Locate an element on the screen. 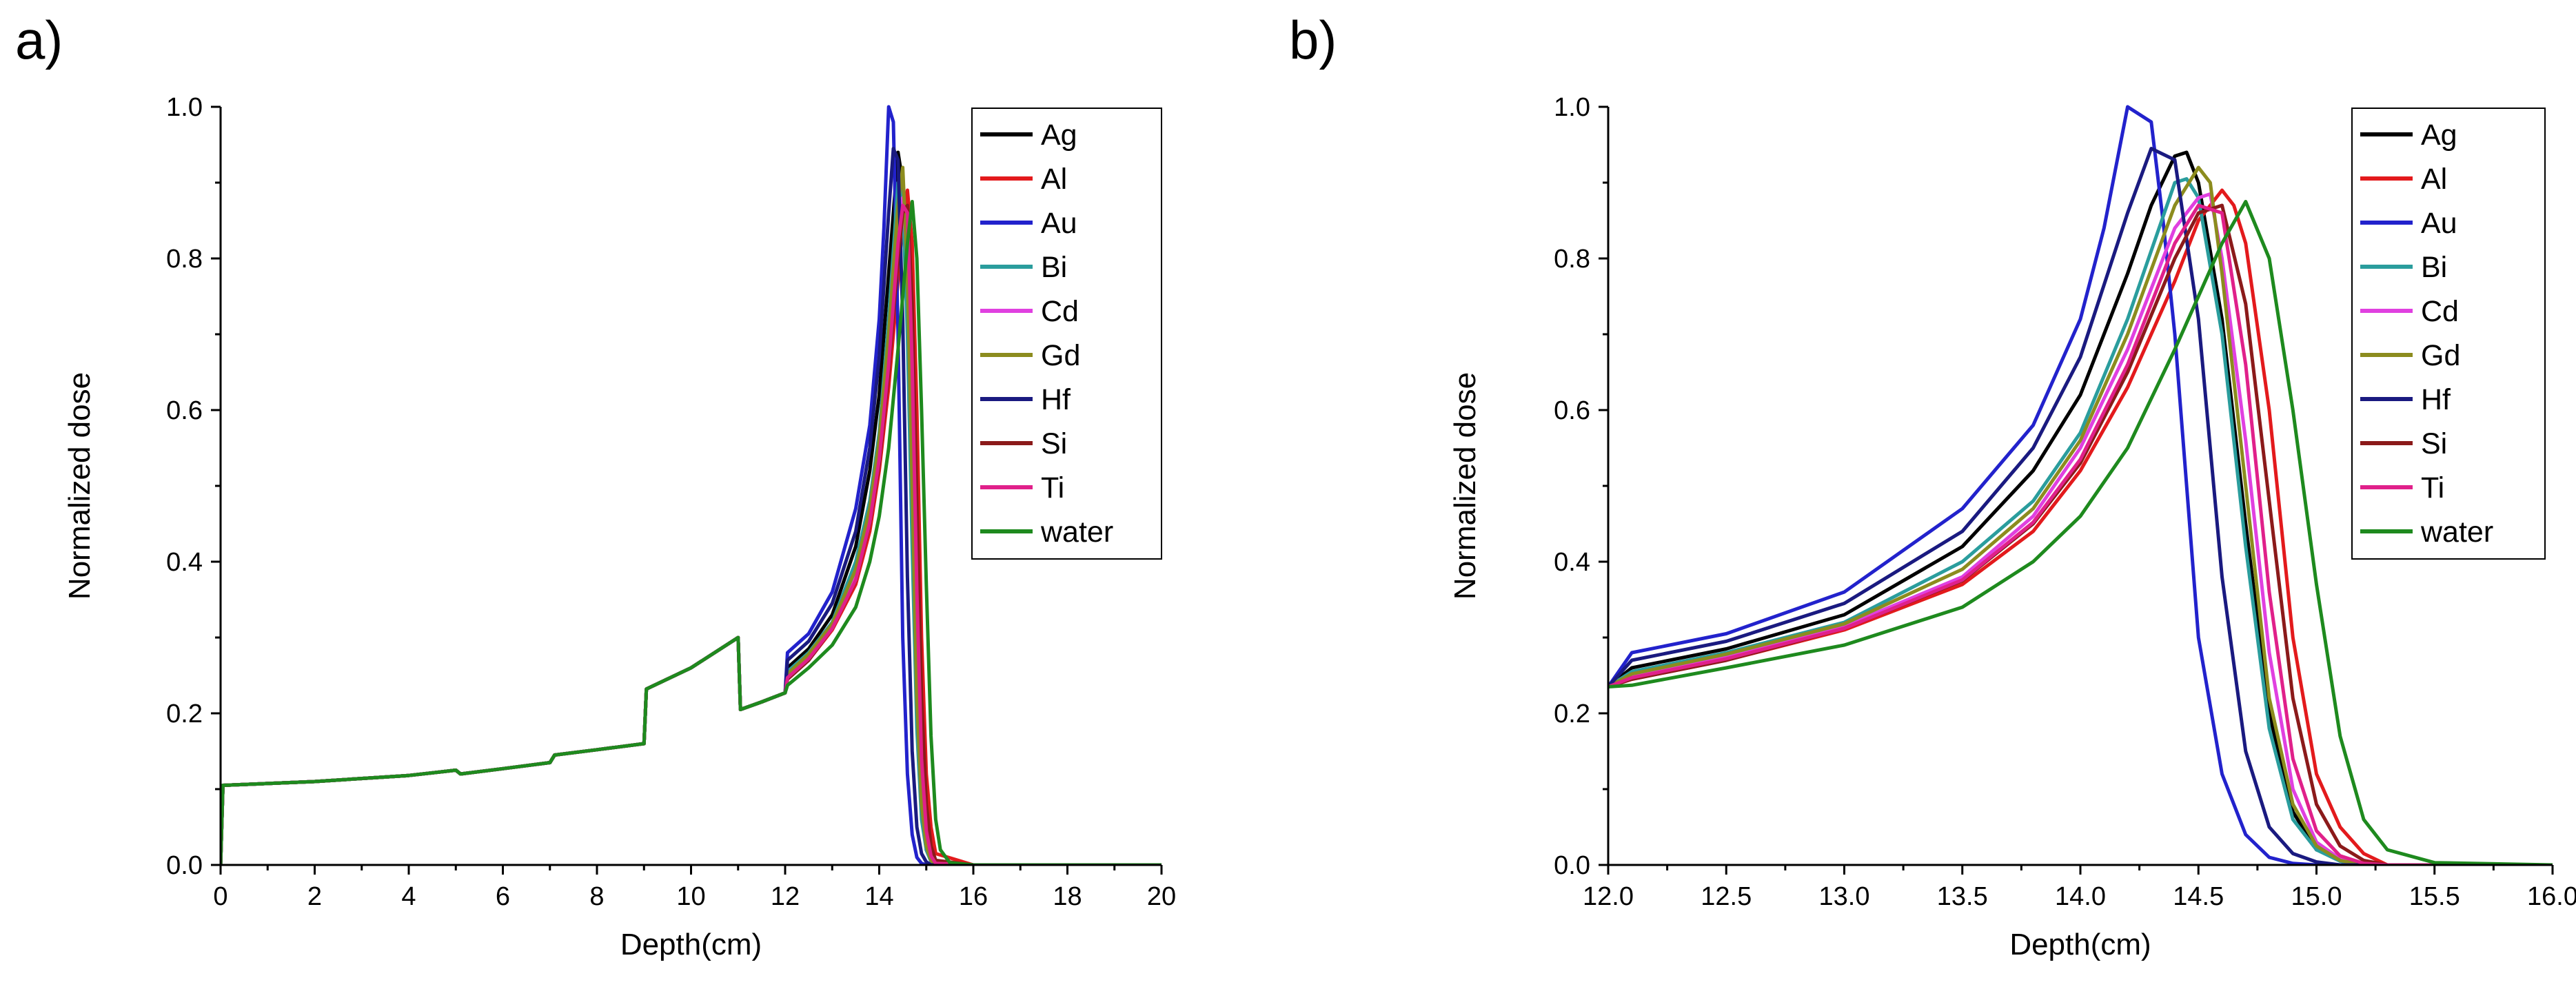 The height and width of the screenshot is (989, 2576). x-tick-label: 12 is located at coordinates (785, 896).